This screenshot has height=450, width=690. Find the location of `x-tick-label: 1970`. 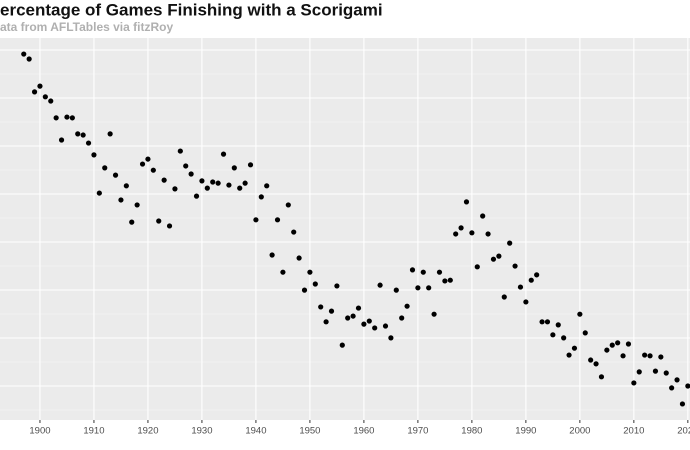

x-tick-label: 1970 is located at coordinates (417, 431).